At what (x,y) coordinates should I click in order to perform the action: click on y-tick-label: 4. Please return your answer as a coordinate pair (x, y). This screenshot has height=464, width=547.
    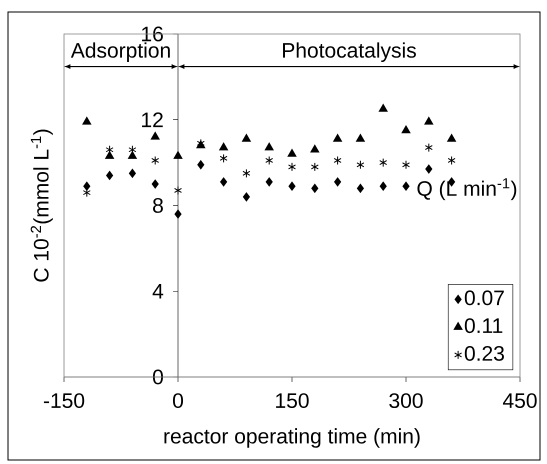
    Looking at the image, I should click on (158, 291).